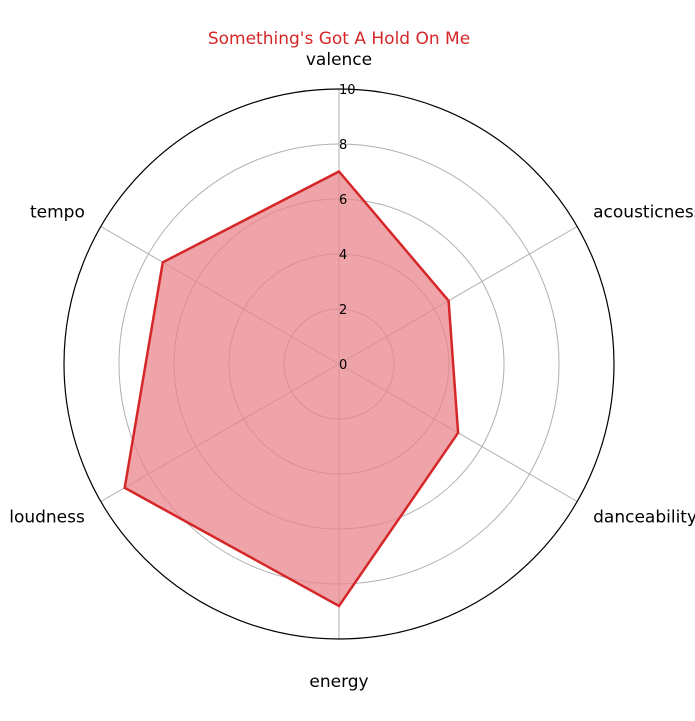 This screenshot has width=695, height=721. I want to click on r-tick-label: 4, so click(343, 255).